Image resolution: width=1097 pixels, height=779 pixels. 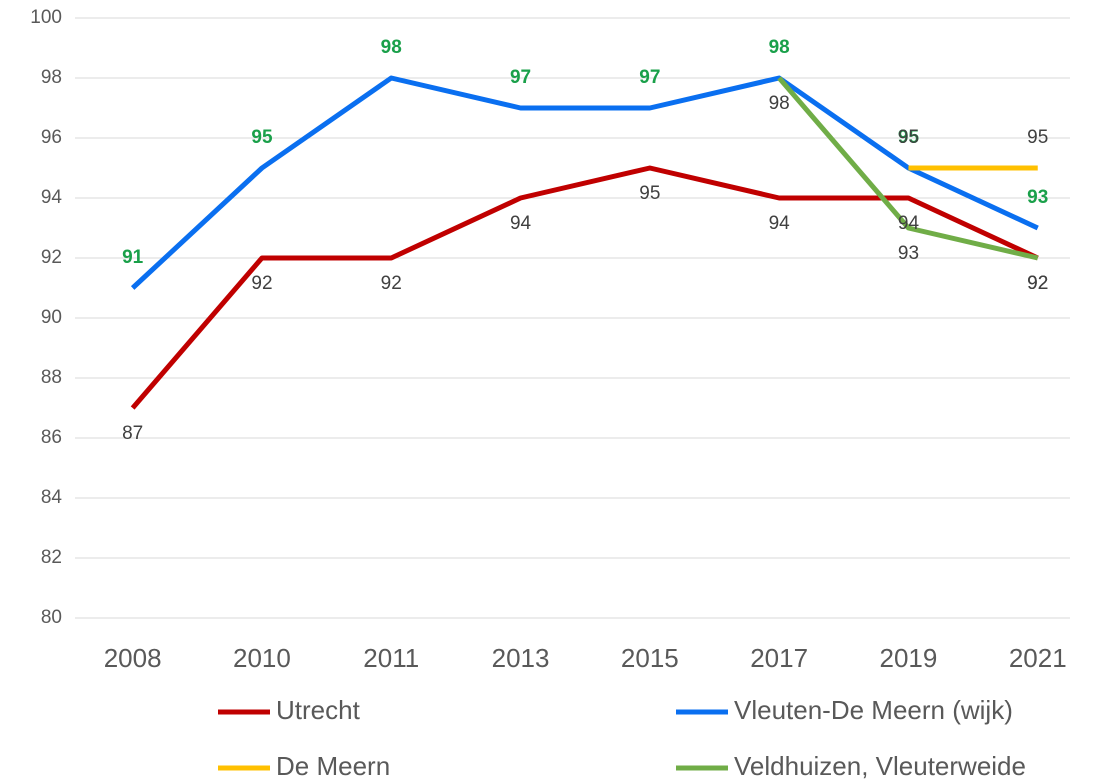 I want to click on data-label: 87, so click(x=132, y=433).